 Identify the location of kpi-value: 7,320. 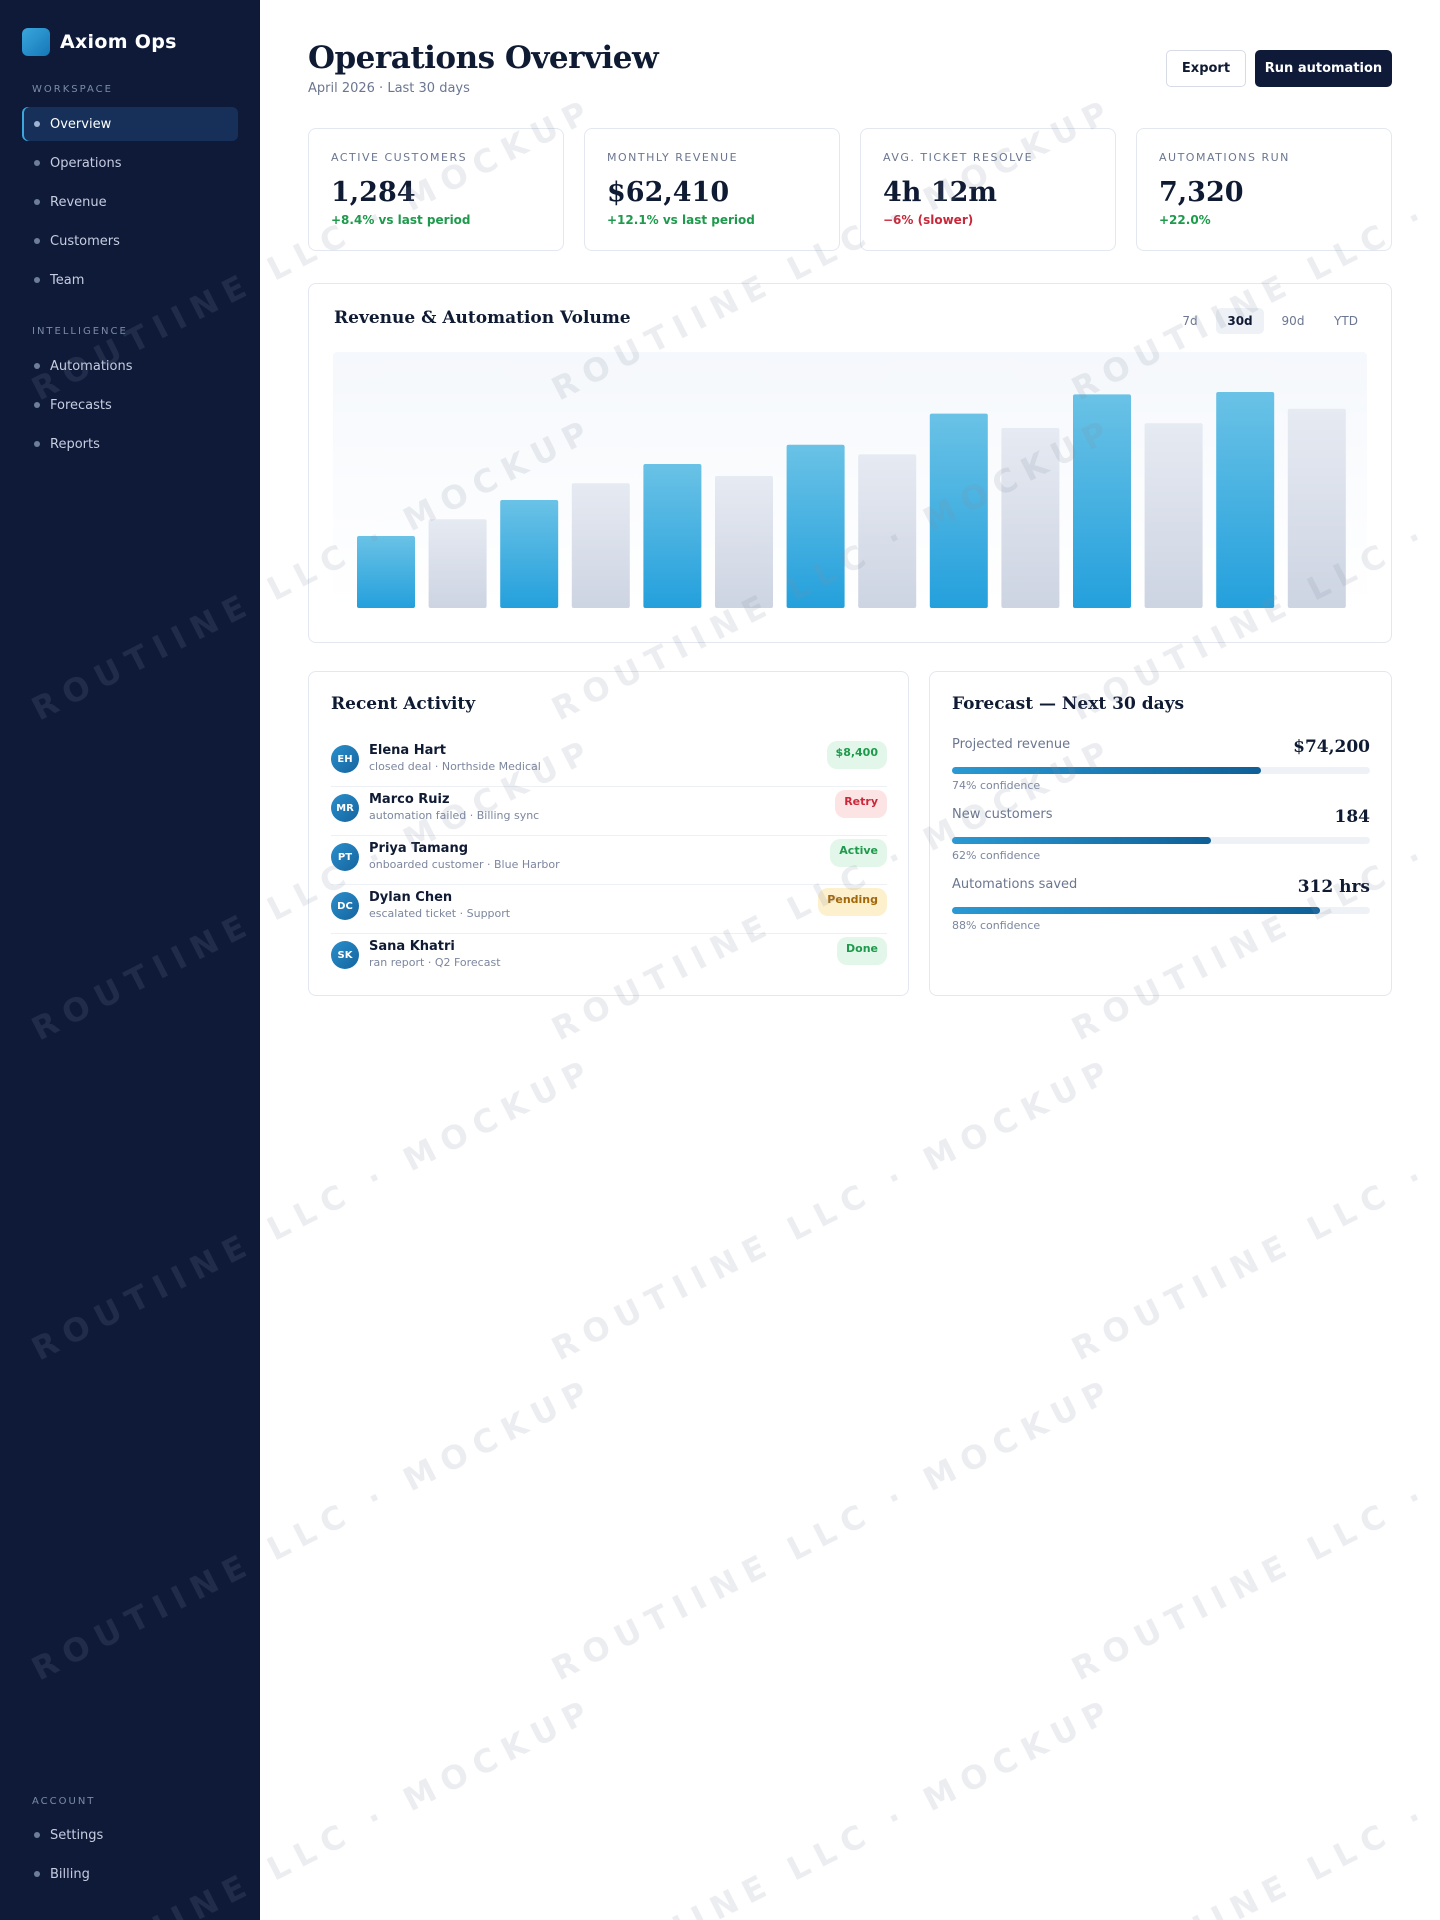
(1201, 192).